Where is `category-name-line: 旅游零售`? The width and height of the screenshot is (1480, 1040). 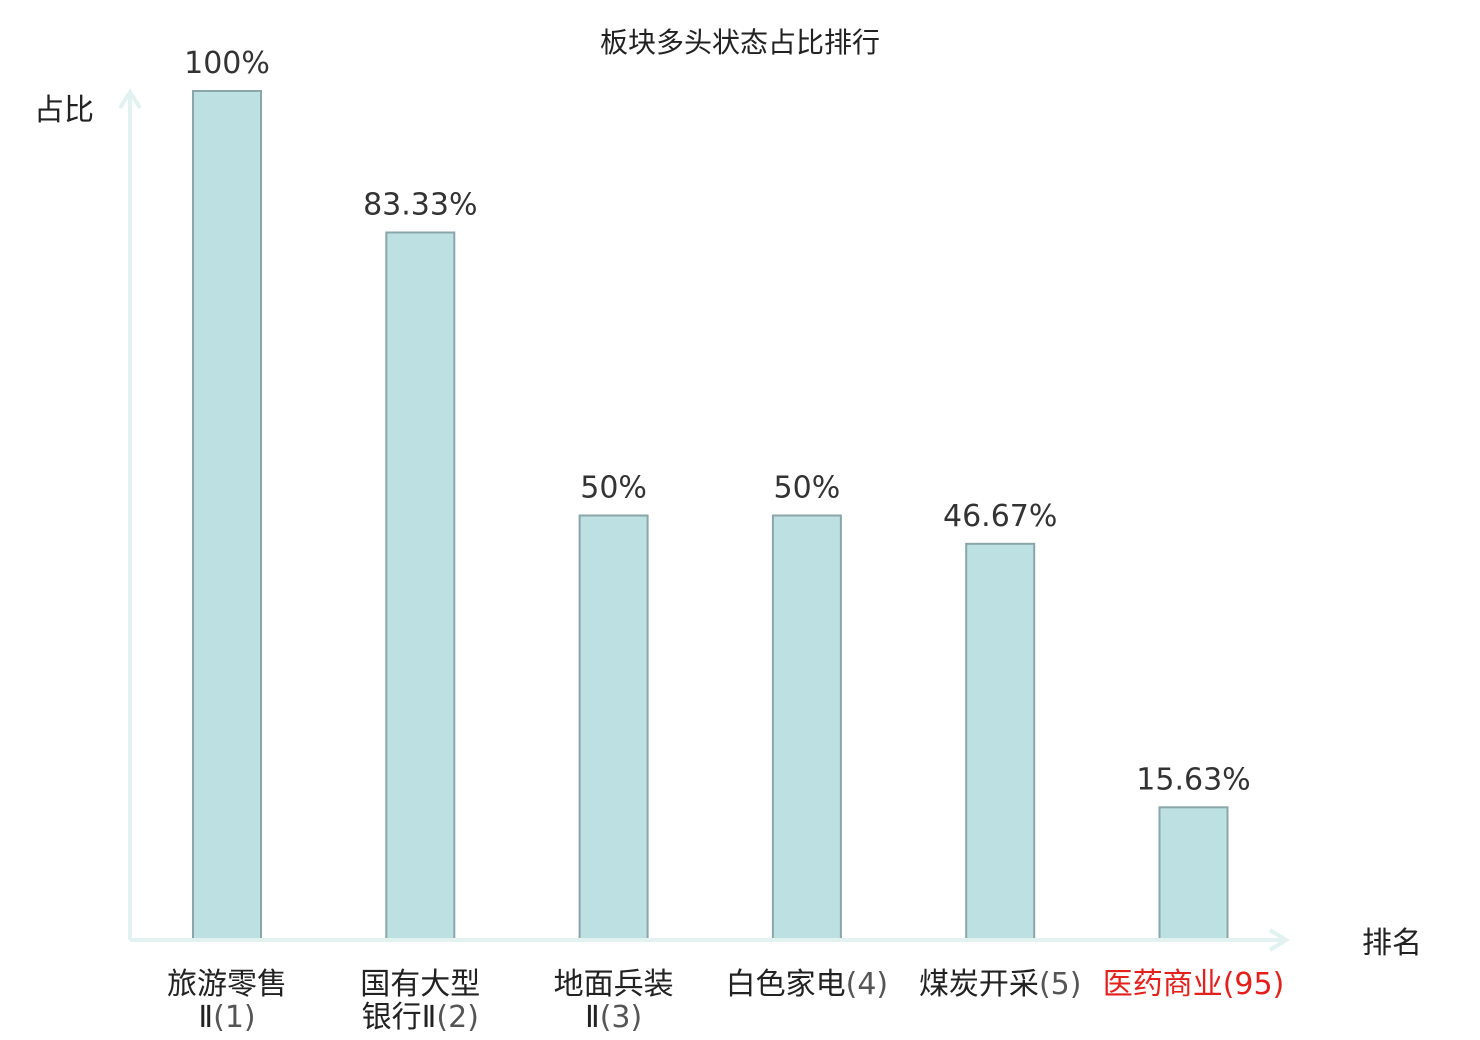
category-name-line: 旅游零售 is located at coordinates (227, 984).